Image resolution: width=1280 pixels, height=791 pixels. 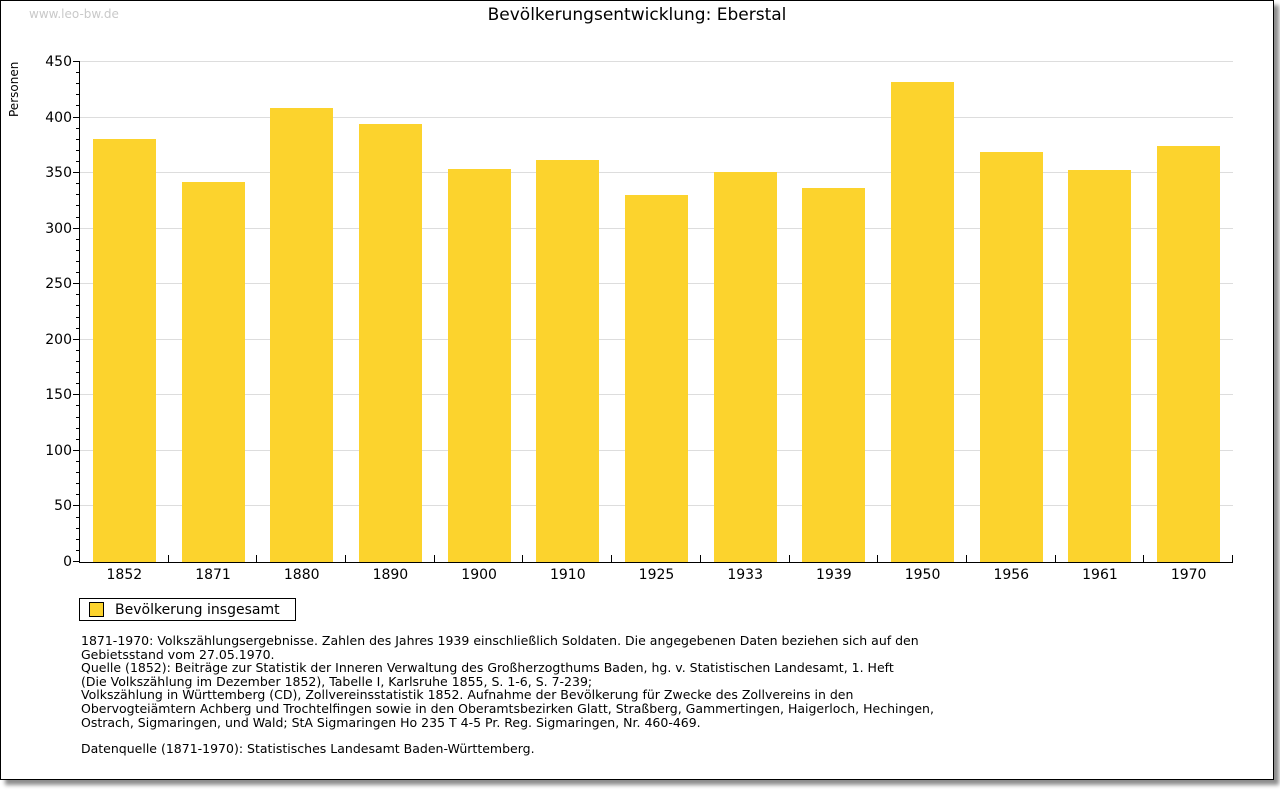 What do you see at coordinates (1100, 365) in the screenshot?
I see `bar-1961` at bounding box center [1100, 365].